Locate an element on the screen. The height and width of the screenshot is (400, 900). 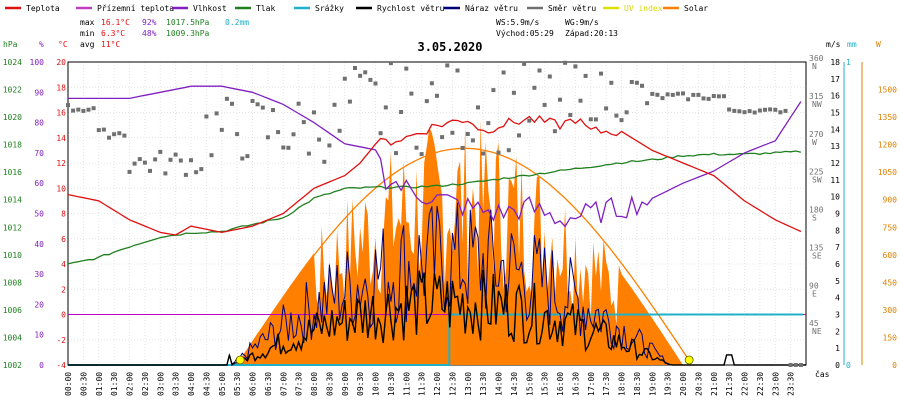
stats-humidity: 48% is located at coordinates (149, 33).